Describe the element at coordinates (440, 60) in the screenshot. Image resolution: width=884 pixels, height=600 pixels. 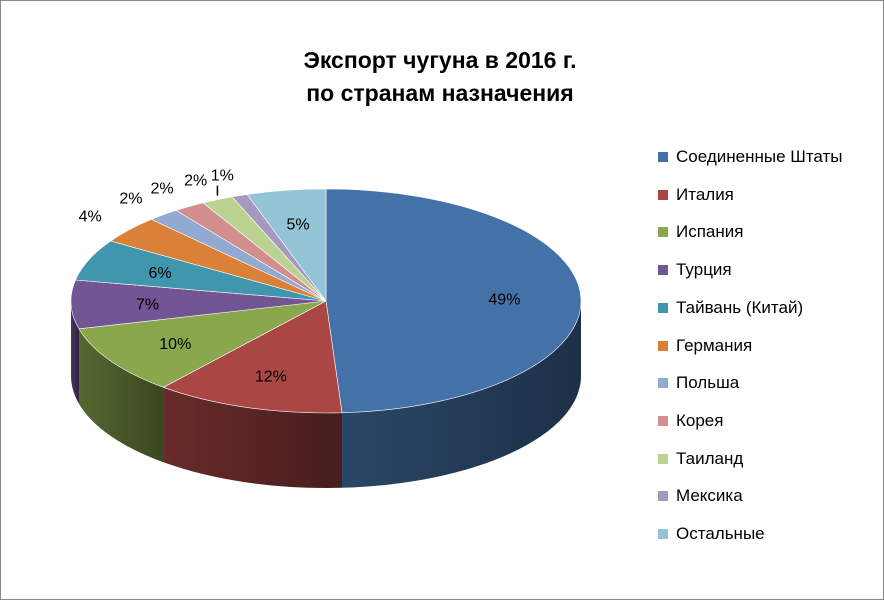
I see `chart-title-line-1: Экспорт чугуна в 2016 г.` at that location.